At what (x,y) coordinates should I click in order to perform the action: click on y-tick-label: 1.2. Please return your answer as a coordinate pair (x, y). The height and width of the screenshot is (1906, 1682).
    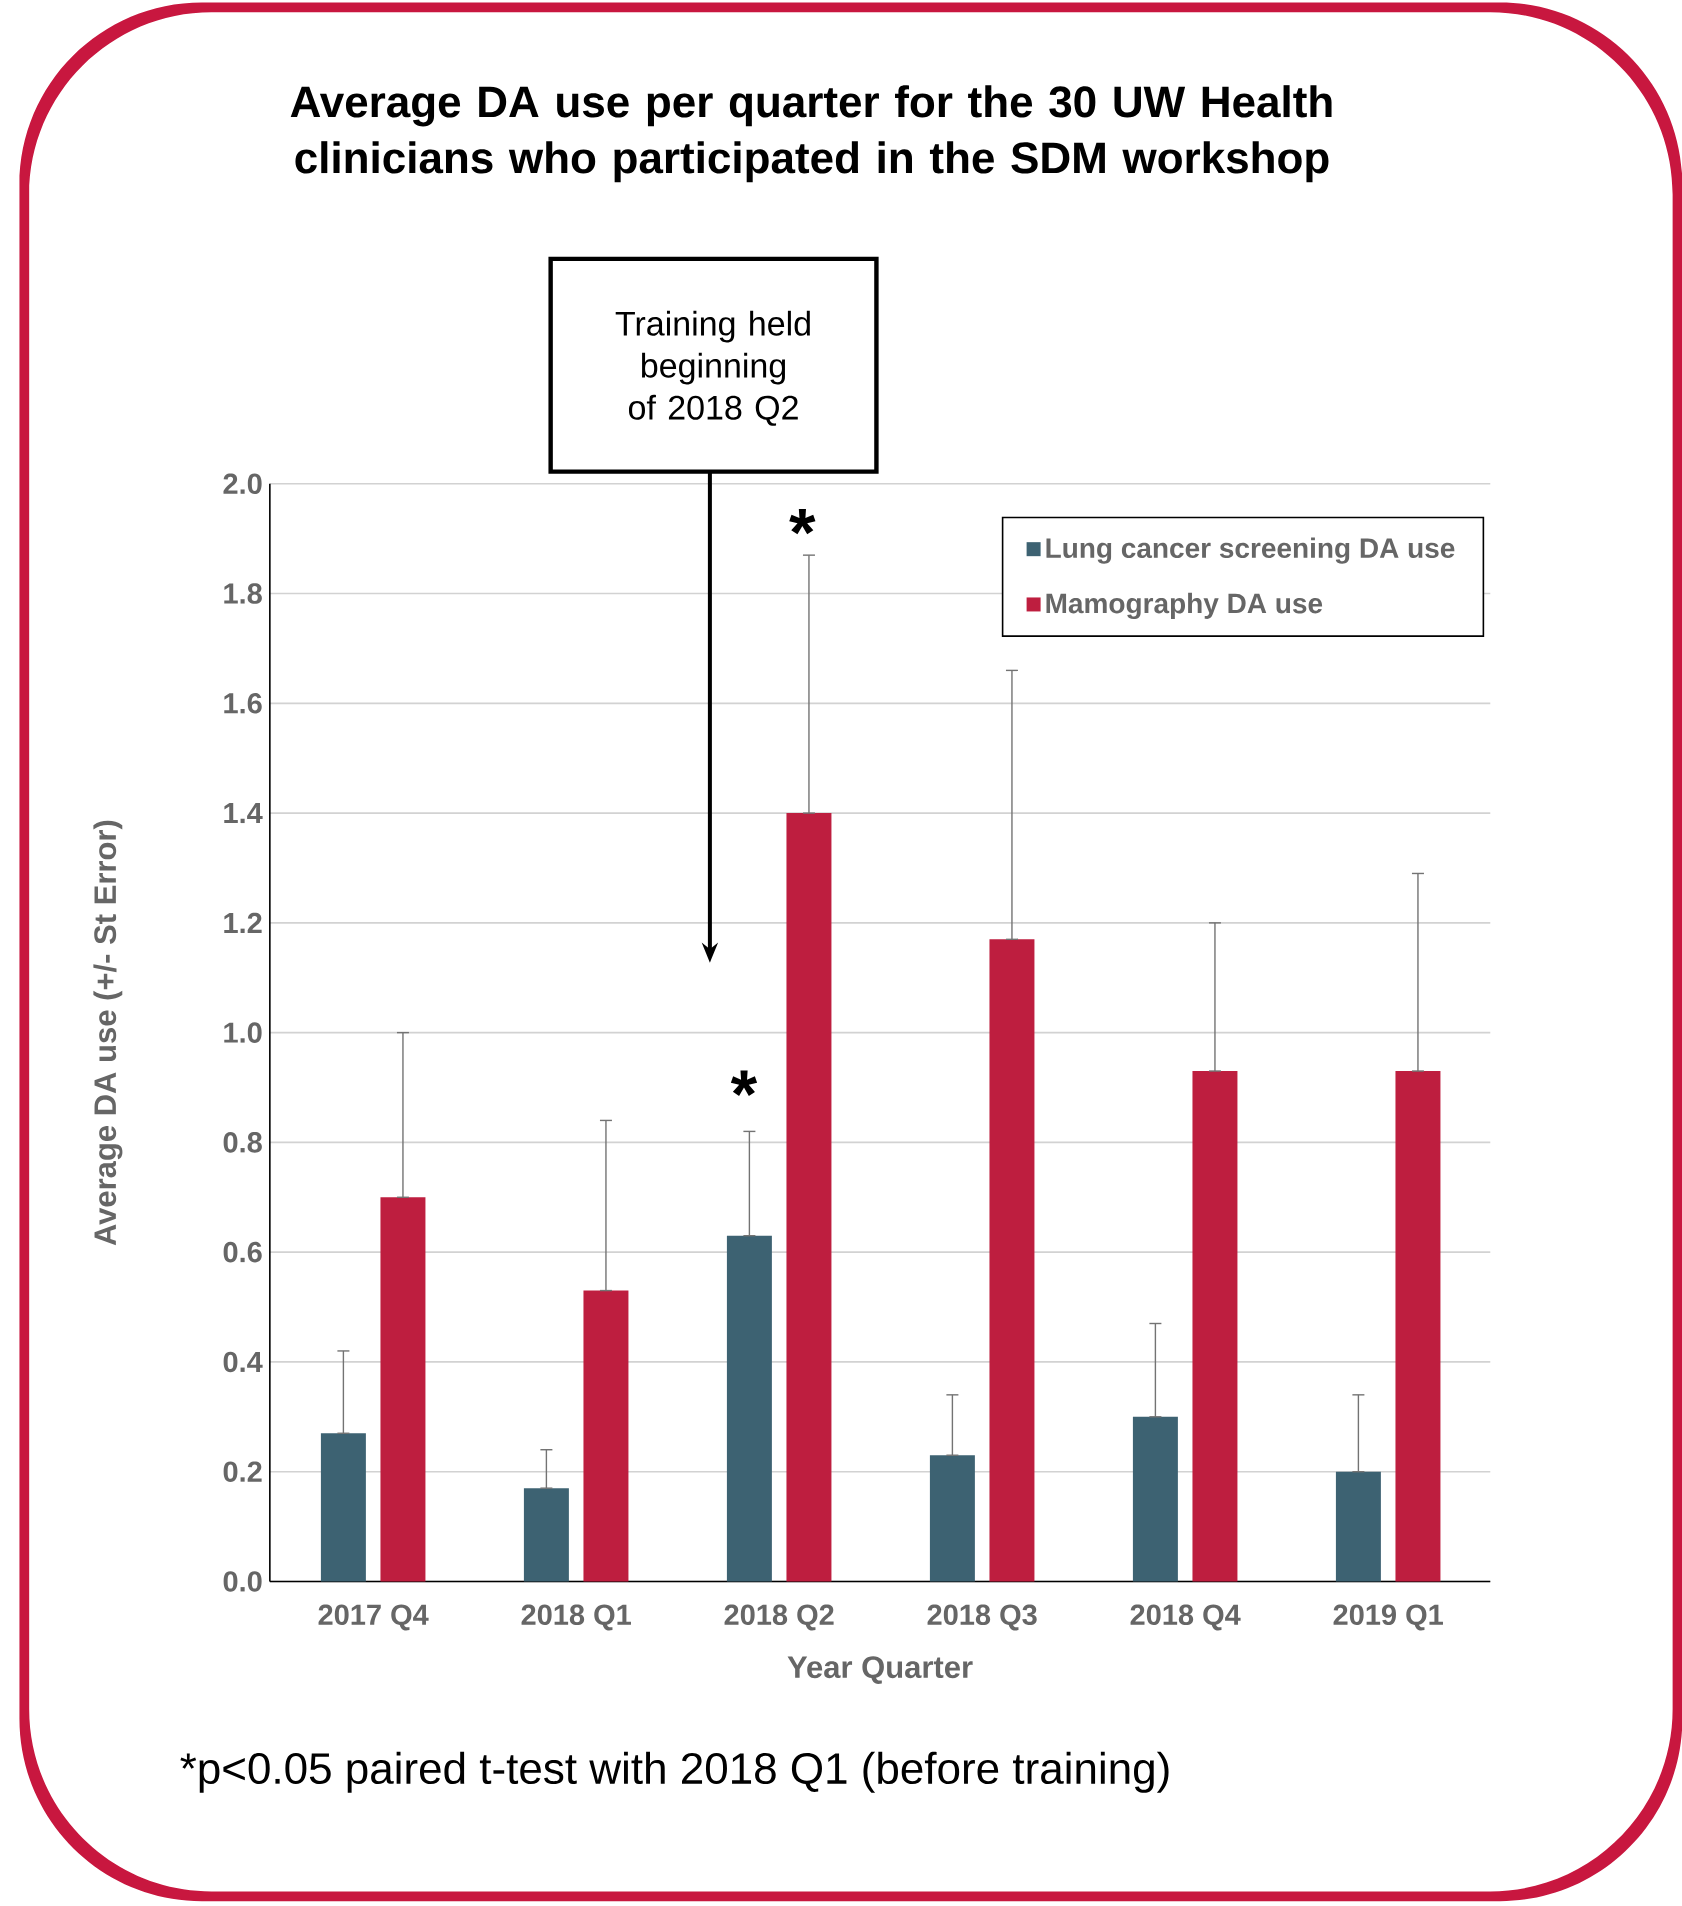
    Looking at the image, I should click on (243, 922).